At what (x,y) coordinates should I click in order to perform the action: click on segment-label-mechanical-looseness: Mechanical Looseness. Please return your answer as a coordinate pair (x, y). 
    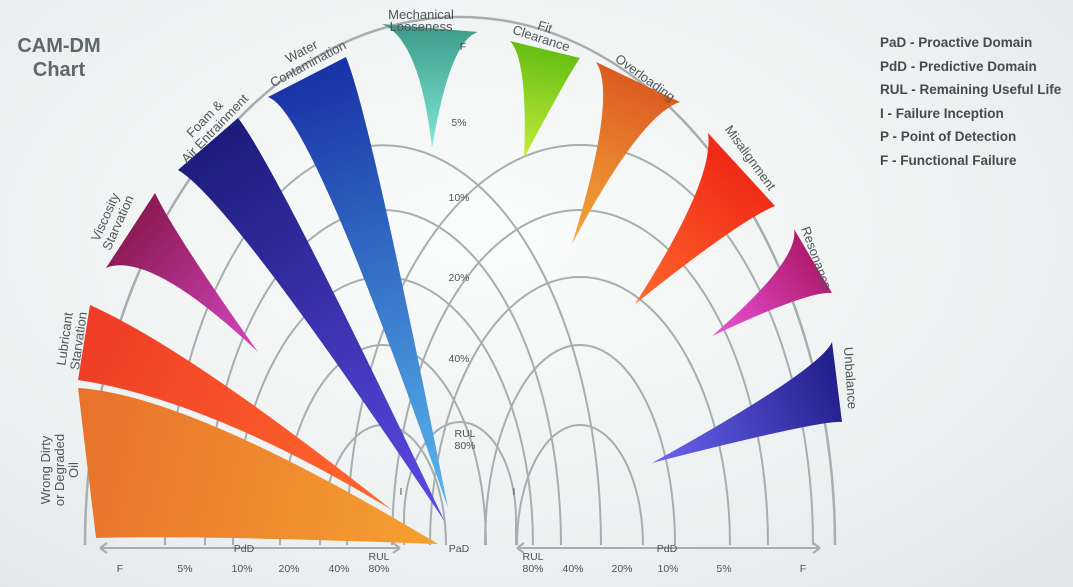
    Looking at the image, I should click on (421, 20).